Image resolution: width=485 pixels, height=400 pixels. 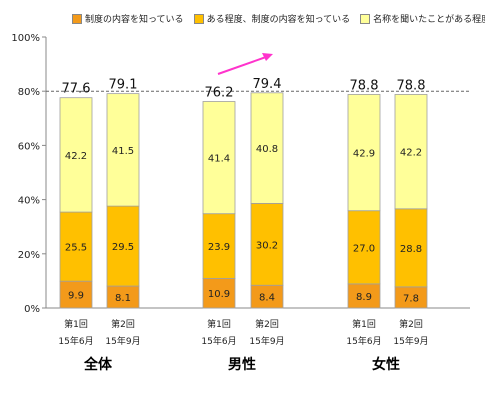 What do you see at coordinates (242, 364) in the screenshot?
I see `group-label: 男性` at bounding box center [242, 364].